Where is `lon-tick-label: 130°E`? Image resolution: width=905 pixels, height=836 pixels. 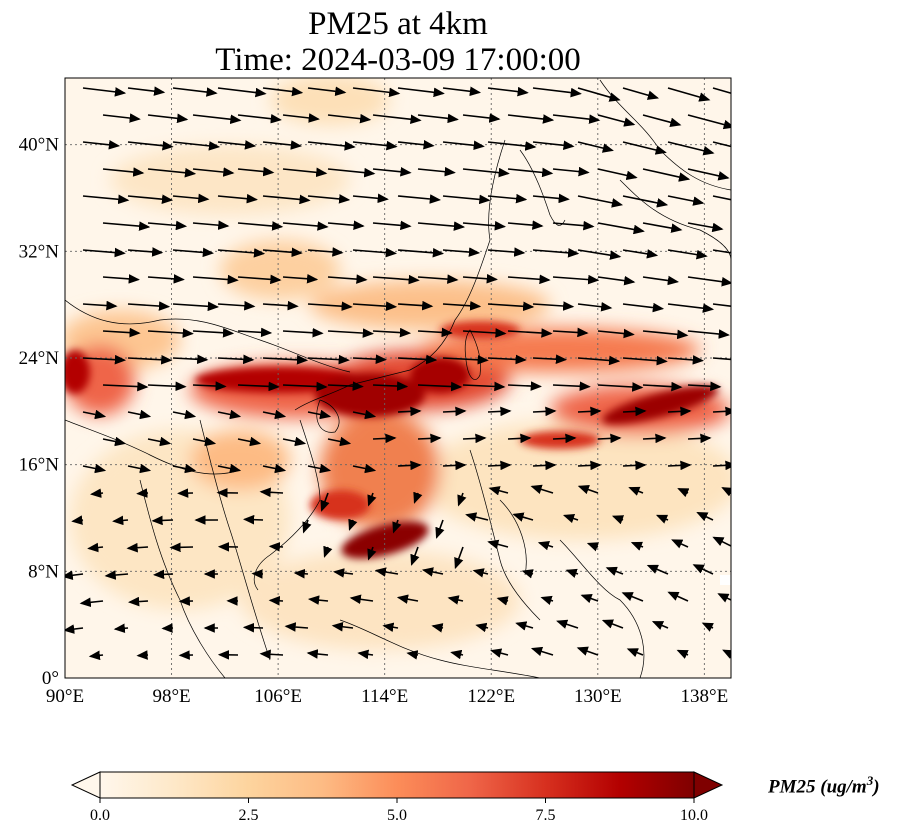
lon-tick-label: 130°E is located at coordinates (598, 696).